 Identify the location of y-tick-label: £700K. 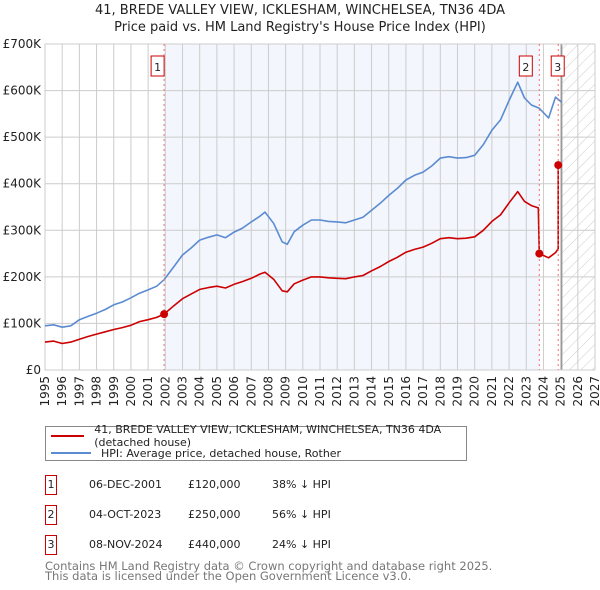
(23, 44).